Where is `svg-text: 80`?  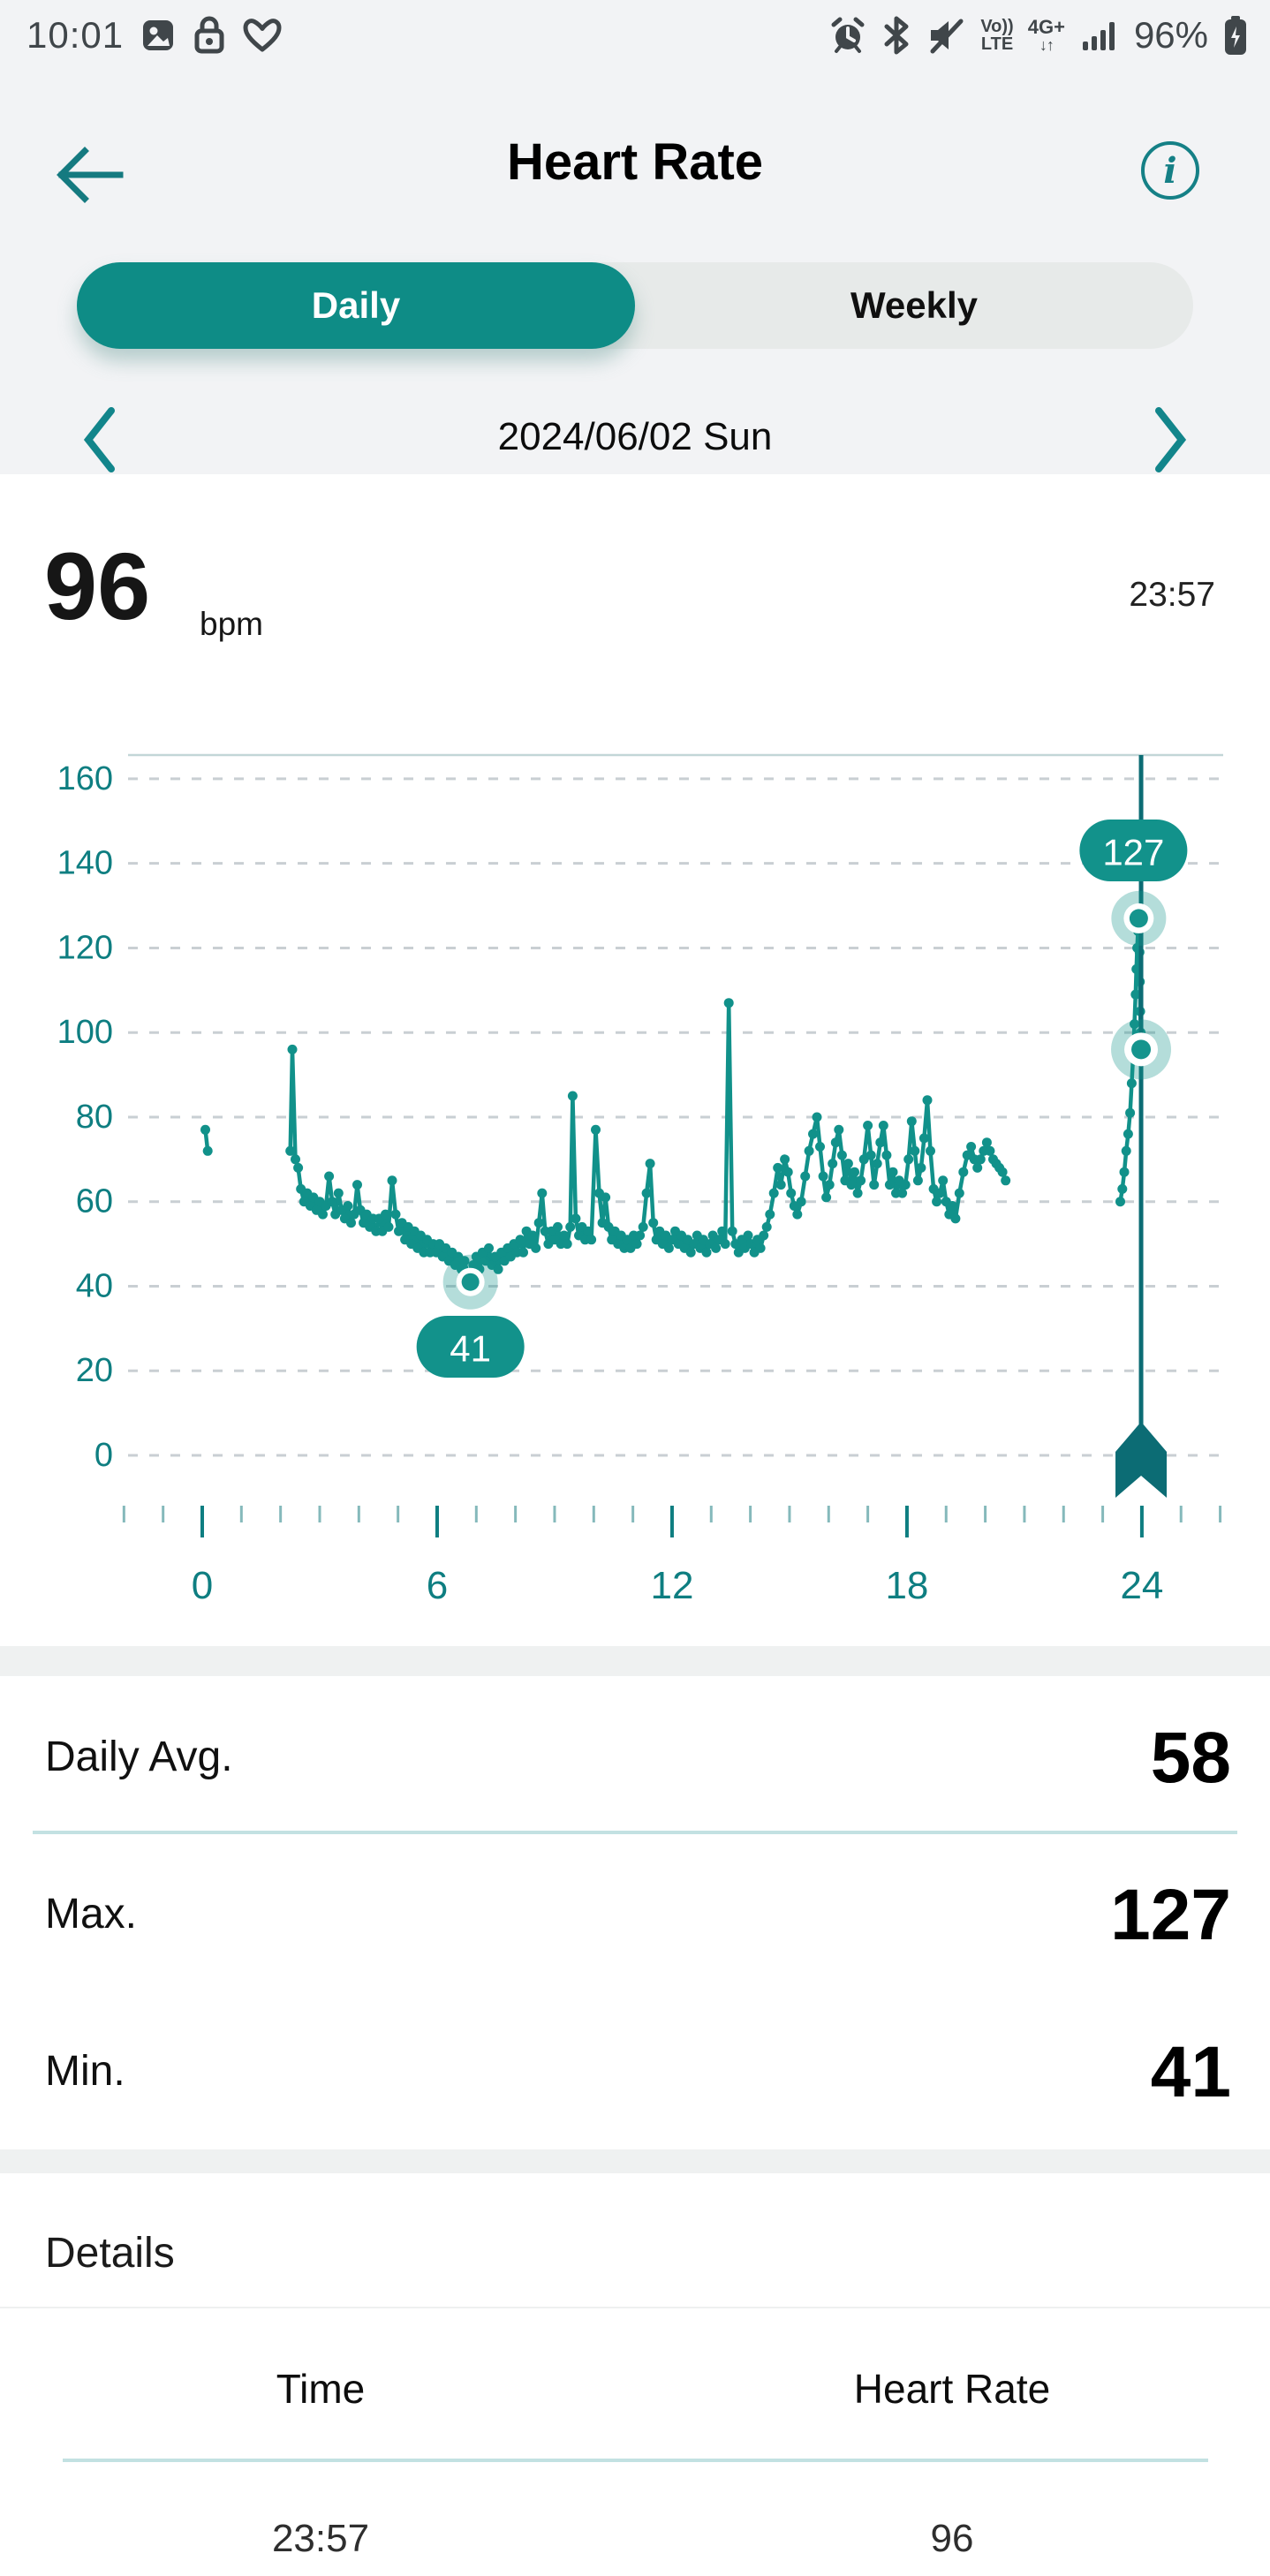
svg-text: 80 is located at coordinates (94, 1117).